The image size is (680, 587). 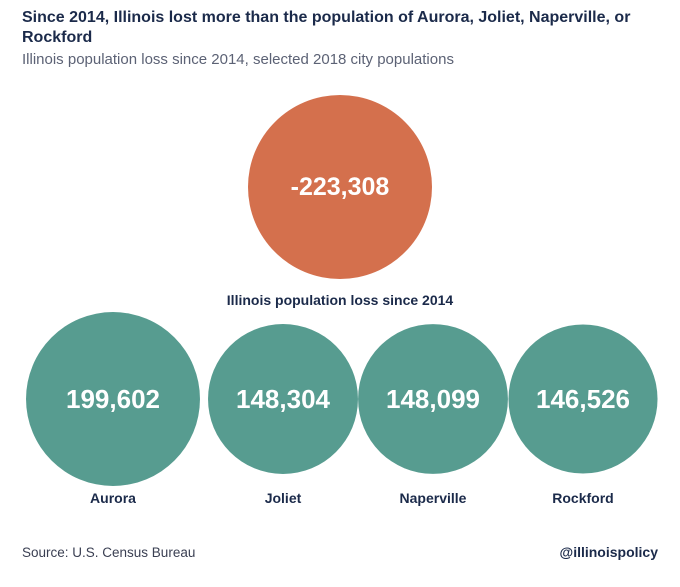 What do you see at coordinates (433, 498) in the screenshot?
I see `bubble-label-naperville: Naperville` at bounding box center [433, 498].